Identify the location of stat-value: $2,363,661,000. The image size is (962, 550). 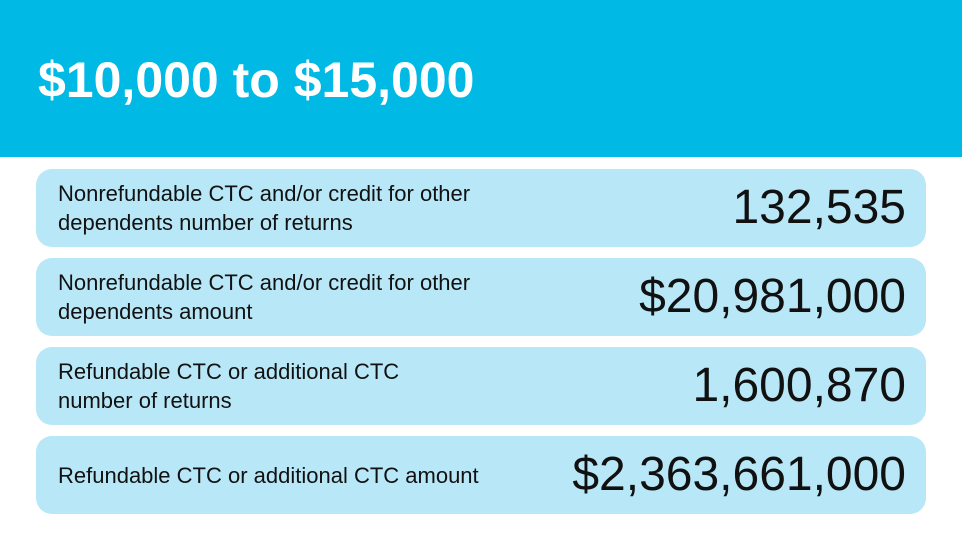
(739, 474).